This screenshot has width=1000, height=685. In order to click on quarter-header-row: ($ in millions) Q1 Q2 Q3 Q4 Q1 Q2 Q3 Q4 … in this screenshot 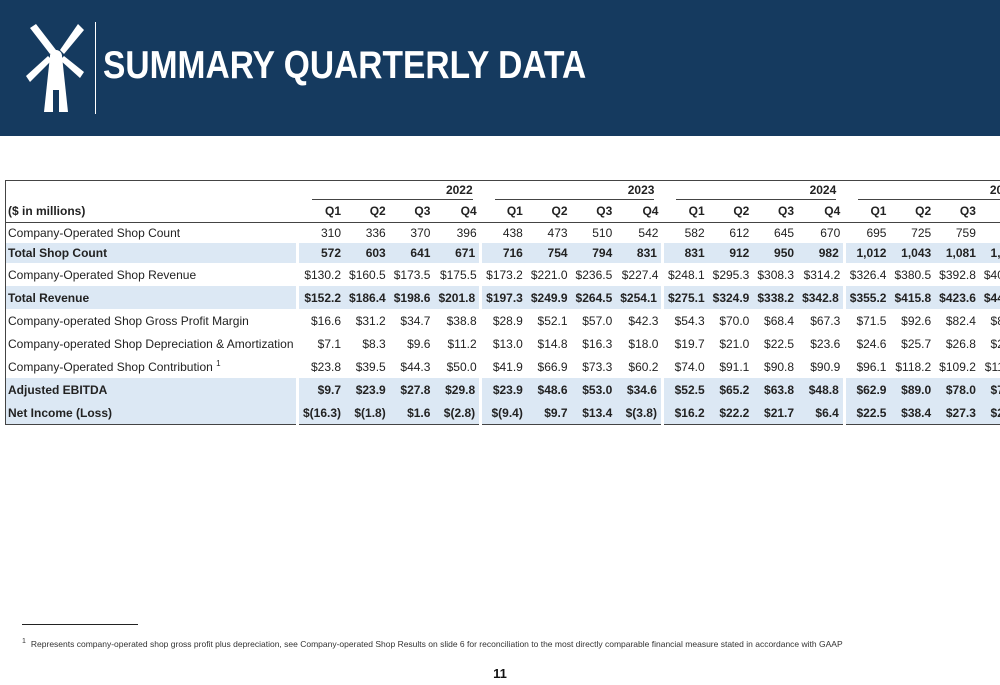, I will do `click(502, 211)`.